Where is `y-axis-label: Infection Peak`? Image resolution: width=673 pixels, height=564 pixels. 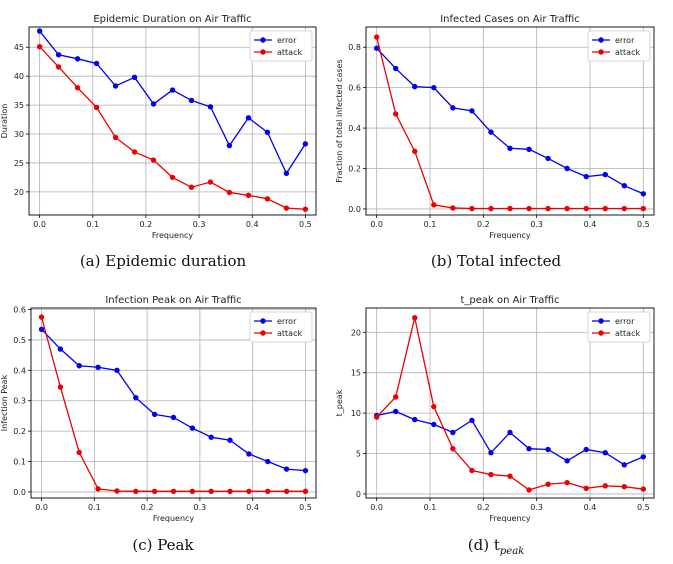
y-axis-label: Infection Peak is located at coordinates (4, 402).